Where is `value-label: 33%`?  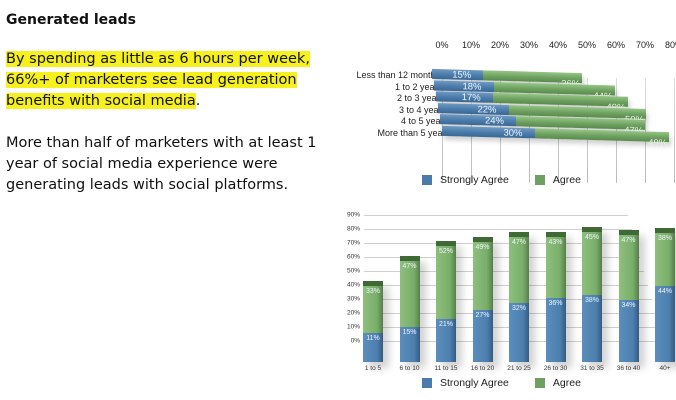
value-label: 33% is located at coordinates (372, 292).